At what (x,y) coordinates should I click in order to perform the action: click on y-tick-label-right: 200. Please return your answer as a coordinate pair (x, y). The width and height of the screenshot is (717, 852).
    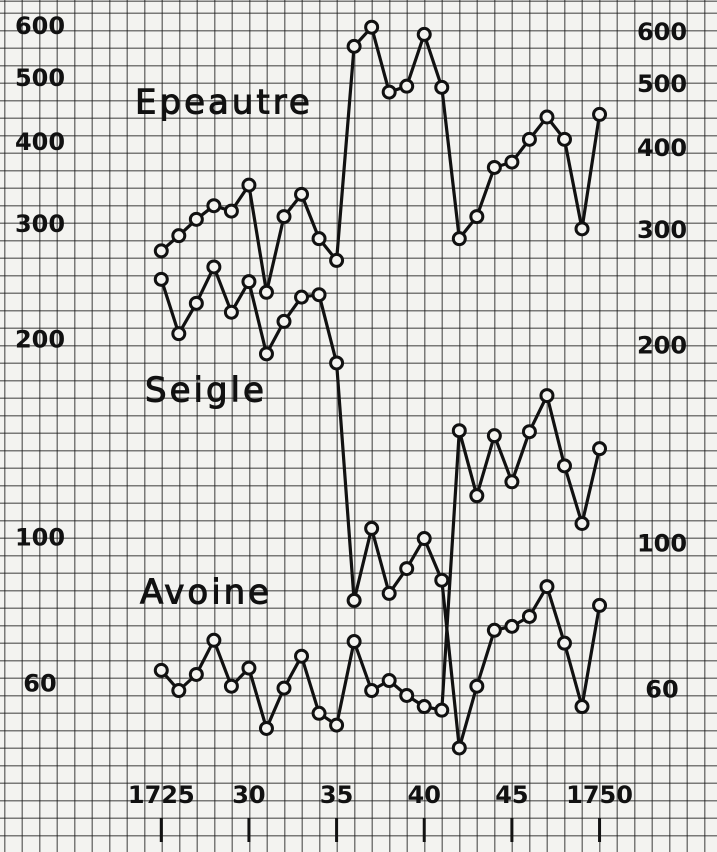
    Looking at the image, I should click on (662, 346).